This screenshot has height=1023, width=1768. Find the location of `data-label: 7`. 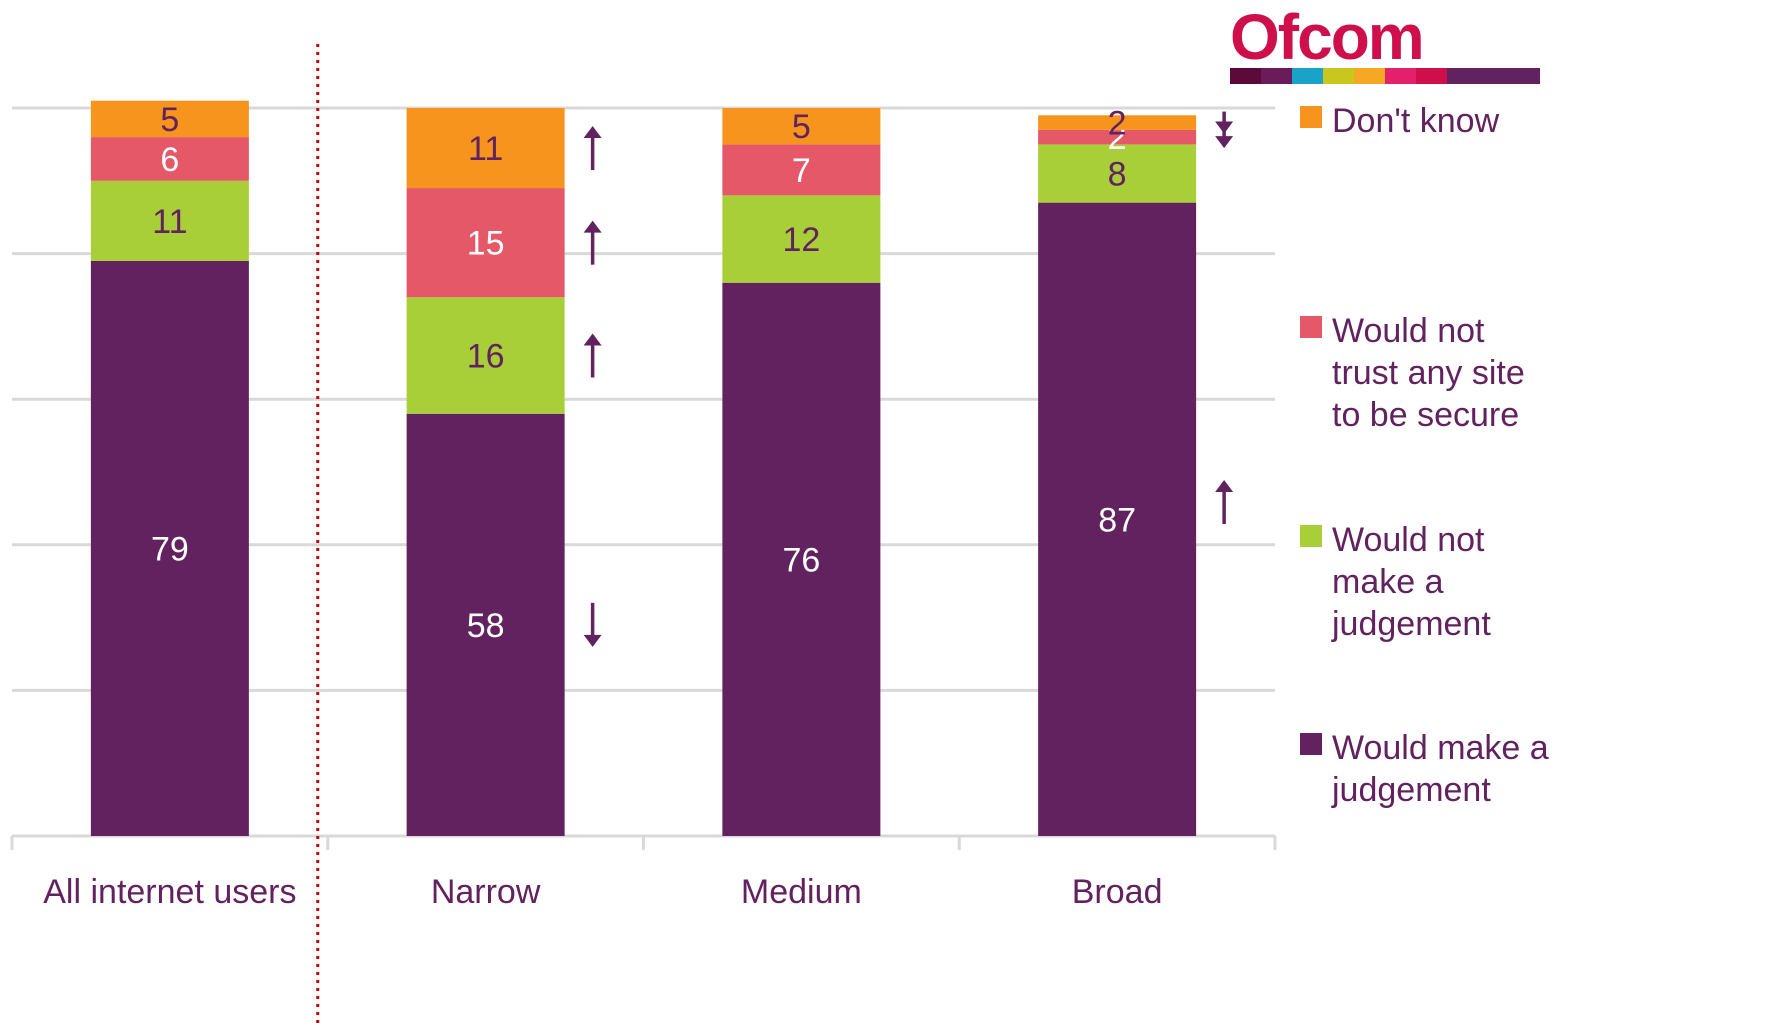

data-label: 7 is located at coordinates (801, 171).